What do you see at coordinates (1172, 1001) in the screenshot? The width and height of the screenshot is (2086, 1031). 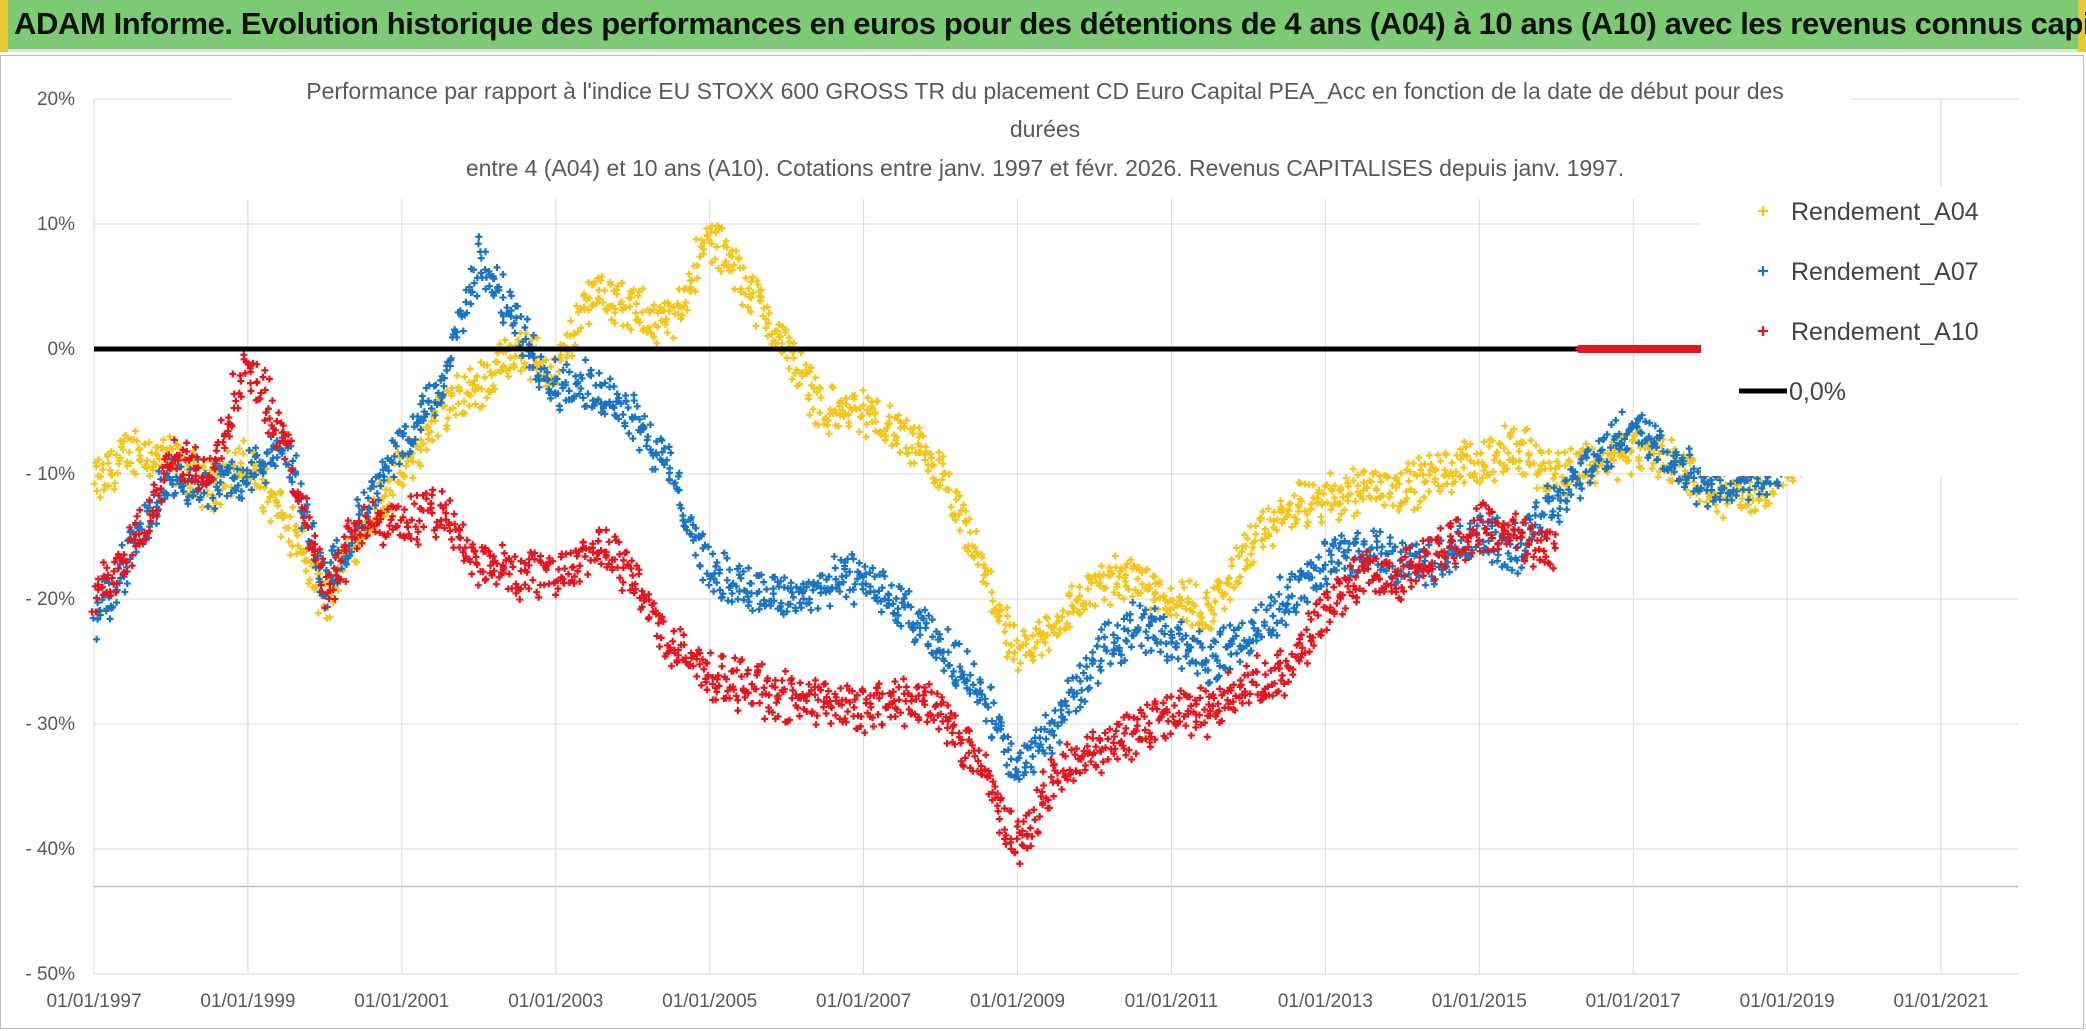 I see `x-tick-label: 01/01/2011` at bounding box center [1172, 1001].